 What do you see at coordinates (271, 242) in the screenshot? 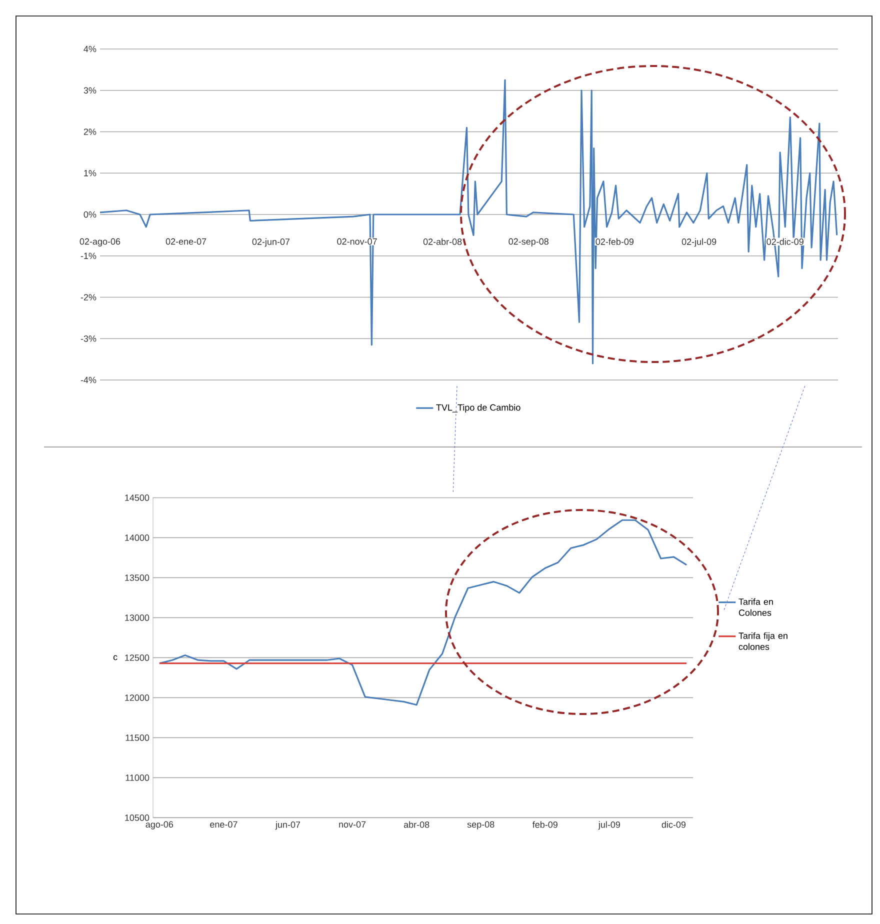
I see `x-tick-label: 02-jun-07` at bounding box center [271, 242].